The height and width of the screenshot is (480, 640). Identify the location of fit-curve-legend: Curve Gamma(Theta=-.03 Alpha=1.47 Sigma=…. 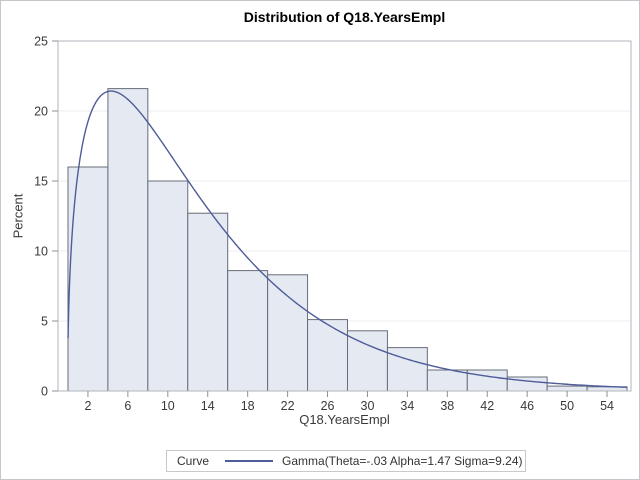
(346, 461).